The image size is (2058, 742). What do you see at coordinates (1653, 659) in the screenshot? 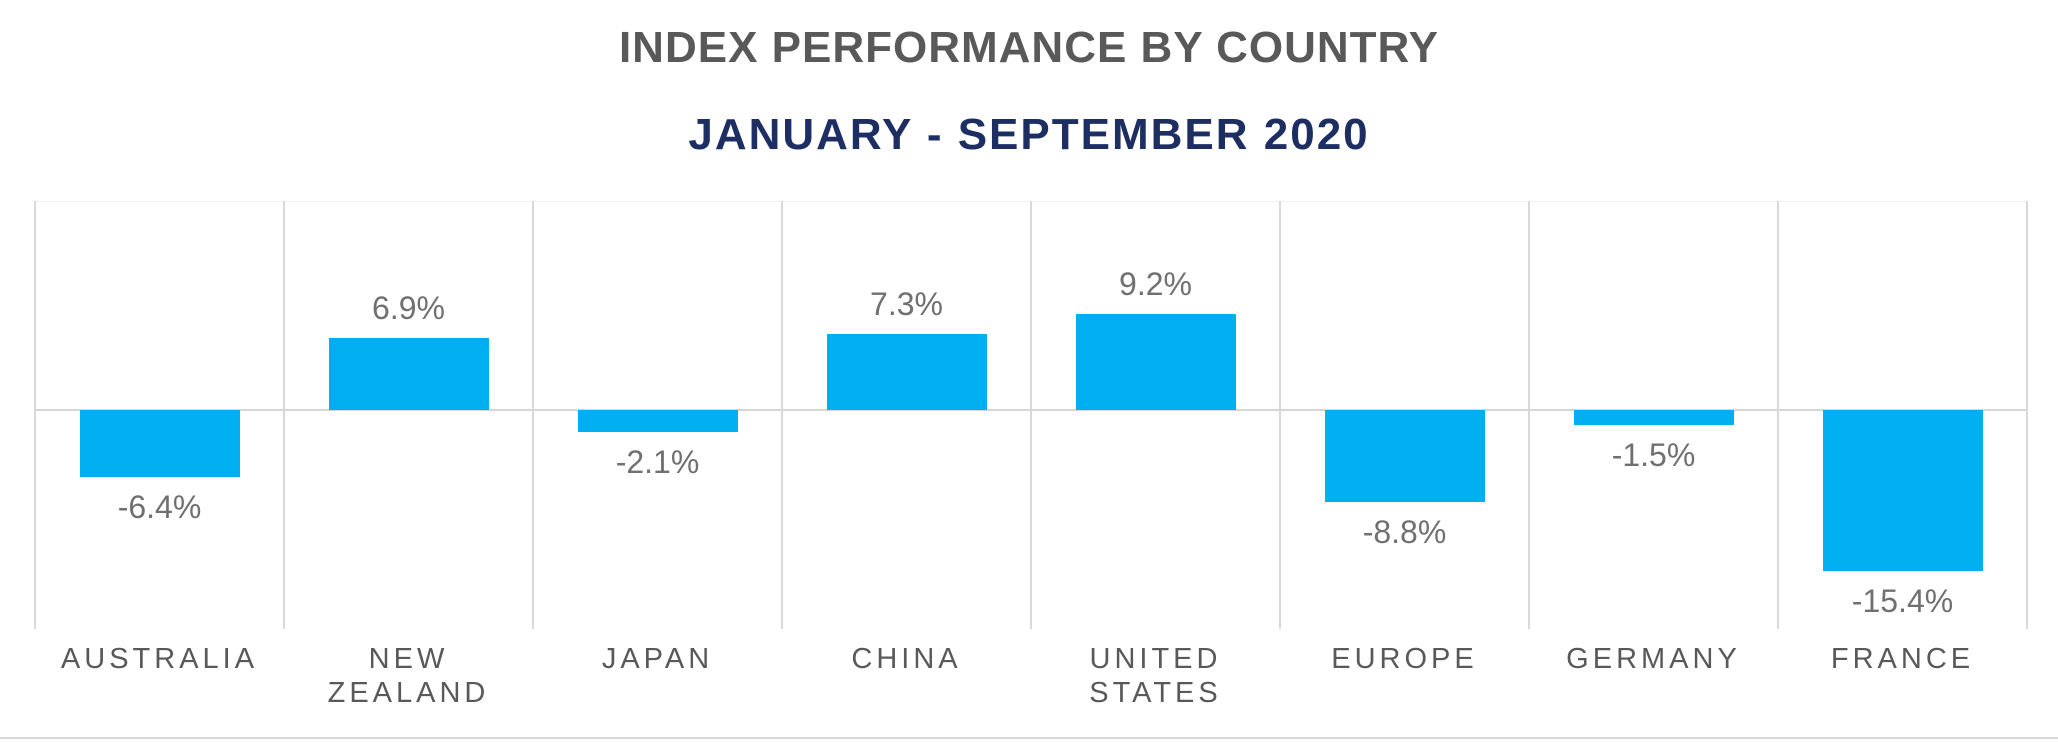
I see `category-label-germany: GERMANY` at bounding box center [1653, 659].